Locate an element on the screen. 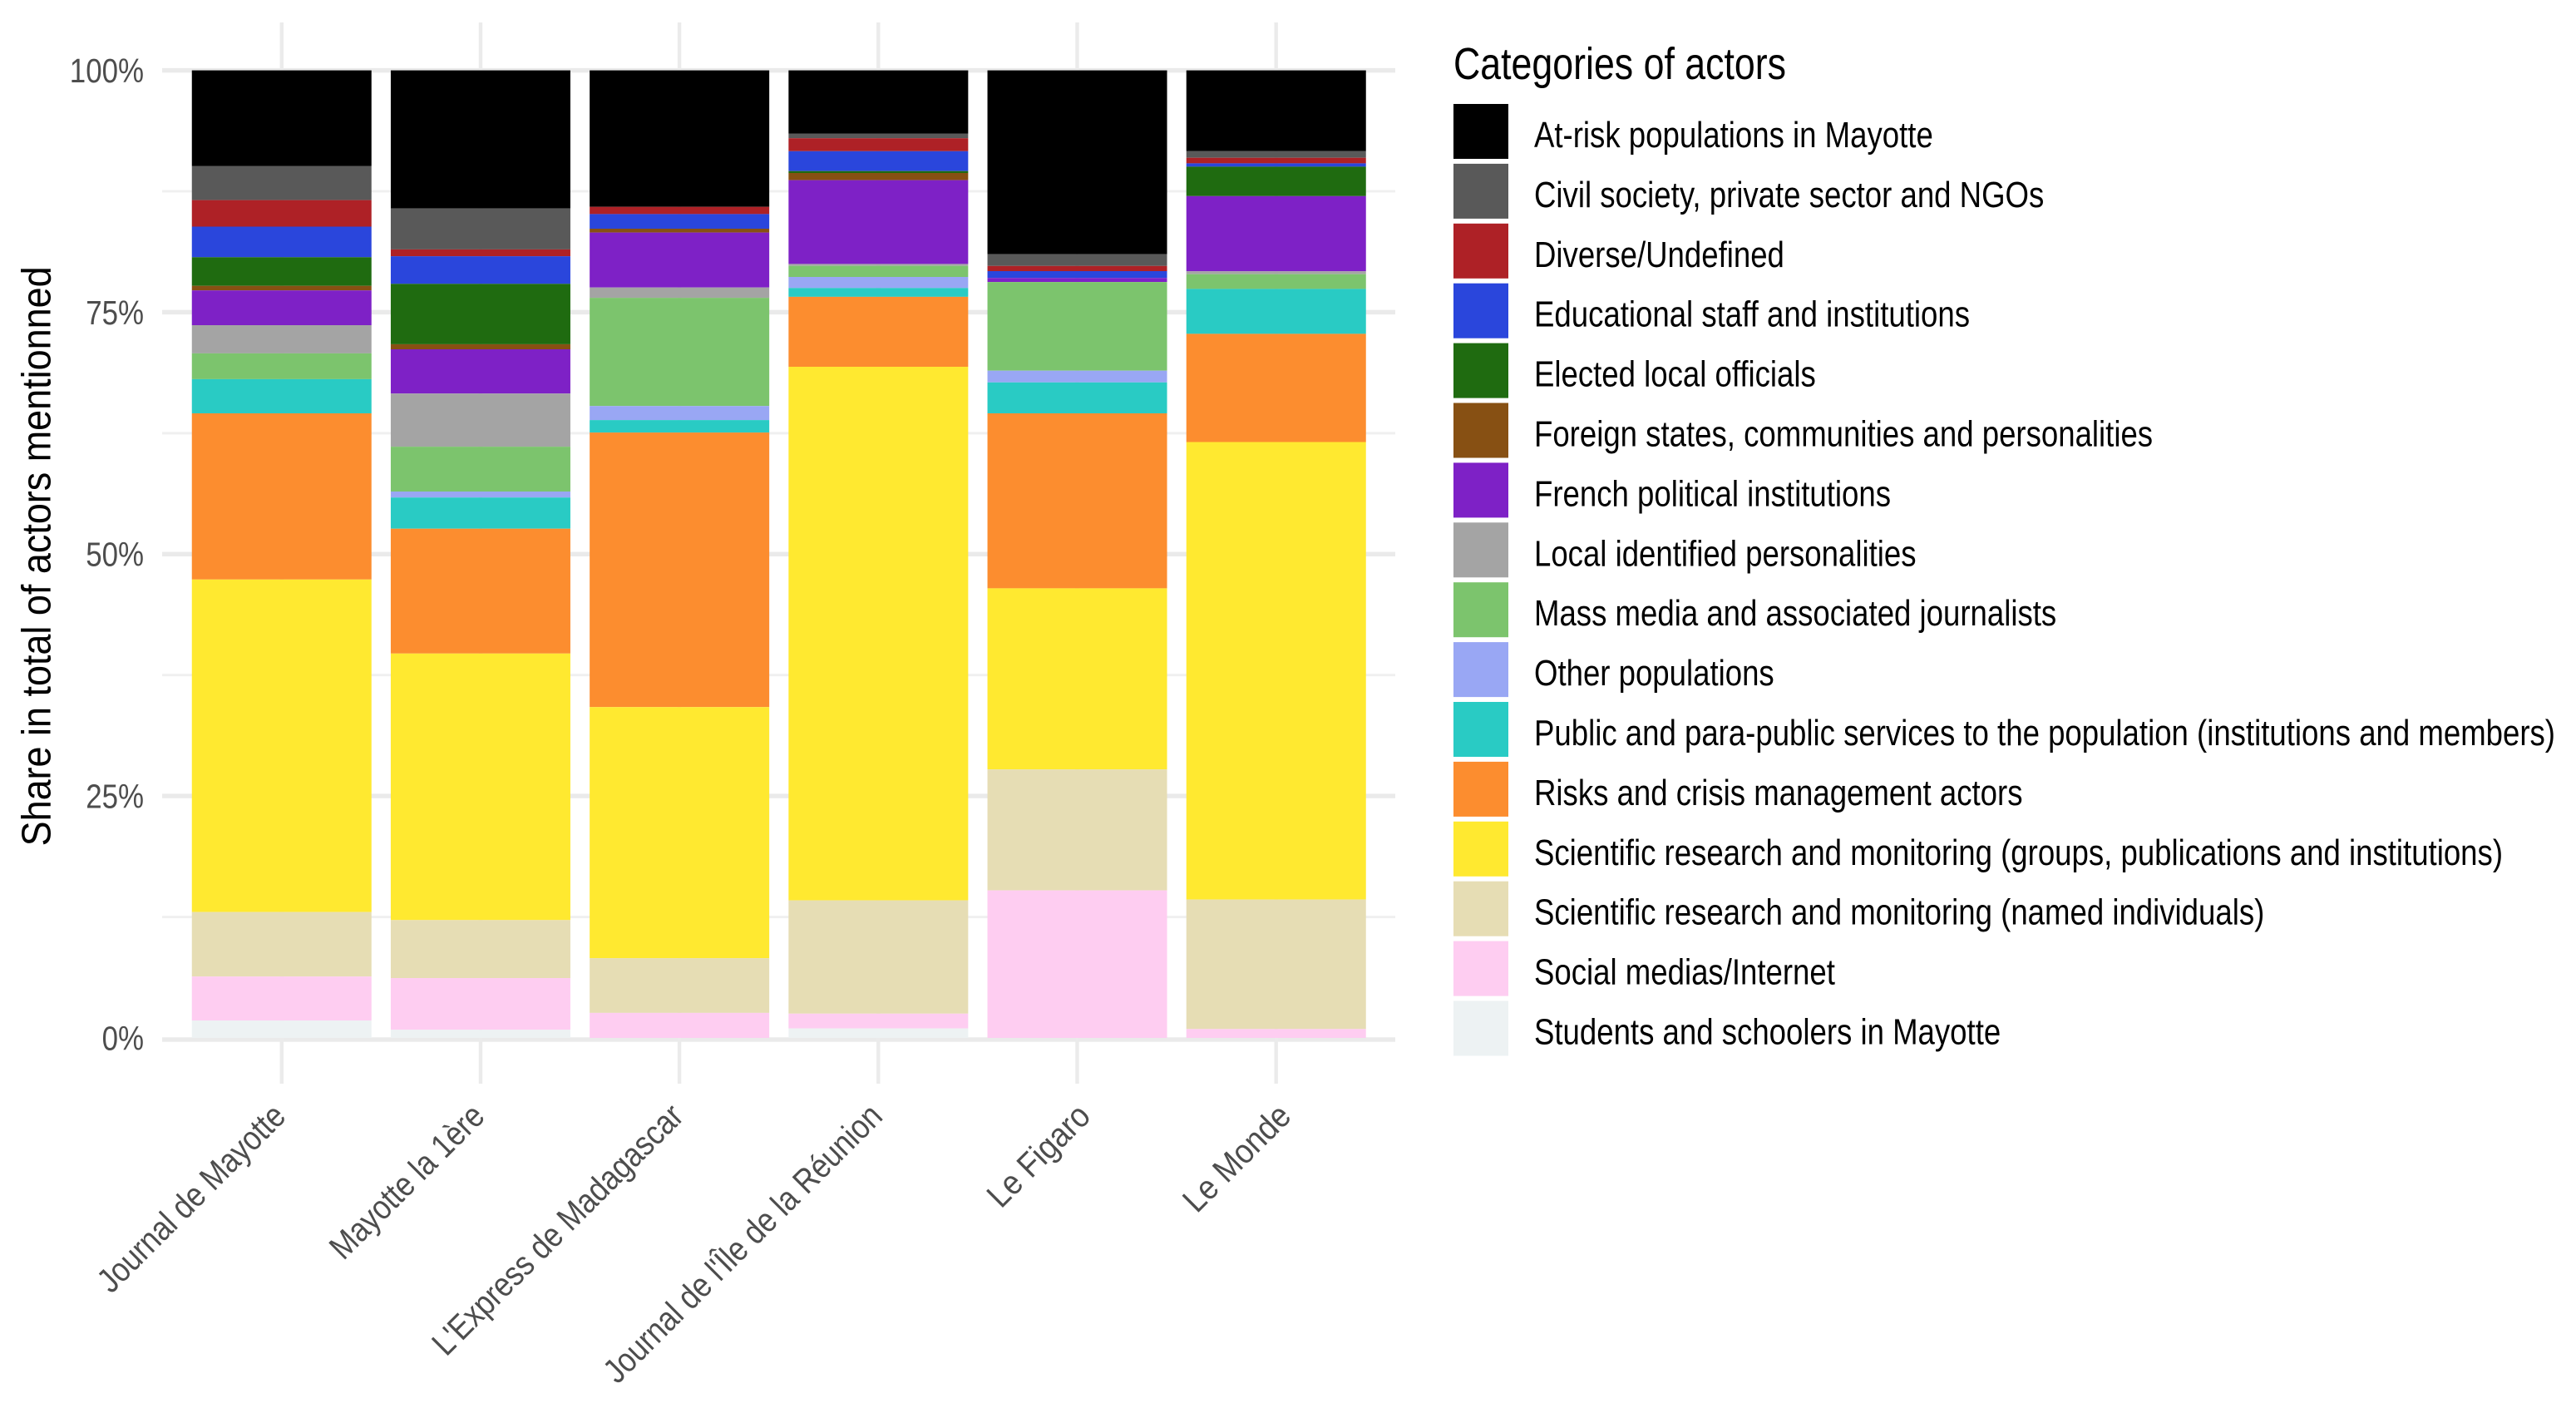  svg-text: 0% is located at coordinates (123, 1038).